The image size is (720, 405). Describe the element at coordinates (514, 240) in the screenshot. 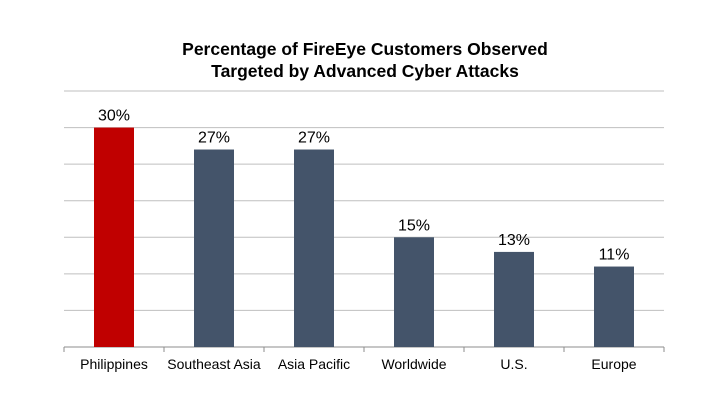

I see `data-label: 13%` at that location.